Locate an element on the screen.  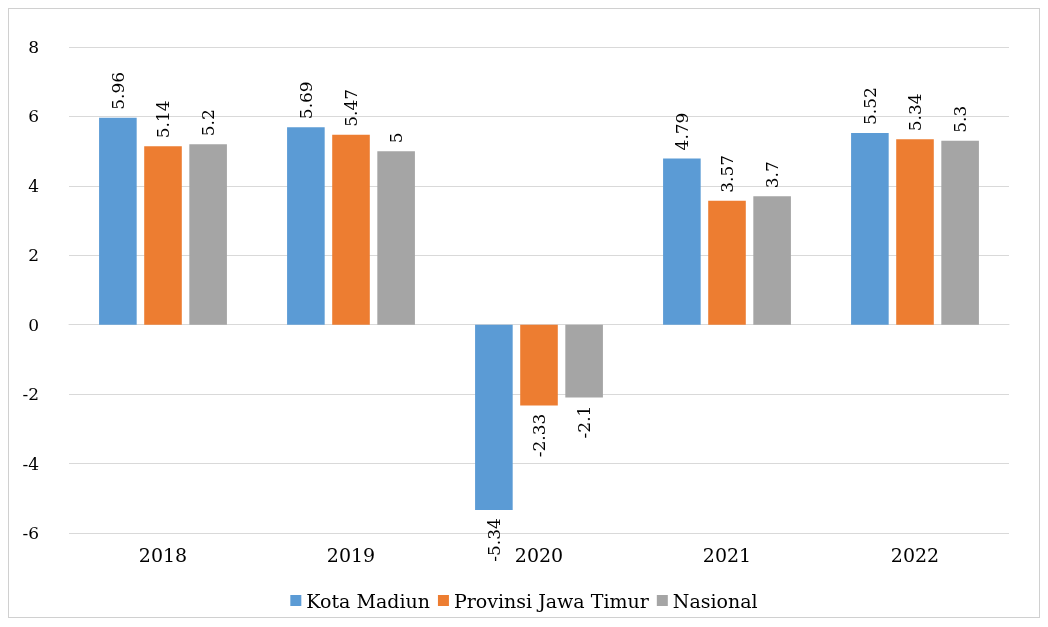
data-label: 5.34 is located at coordinates (915, 112).